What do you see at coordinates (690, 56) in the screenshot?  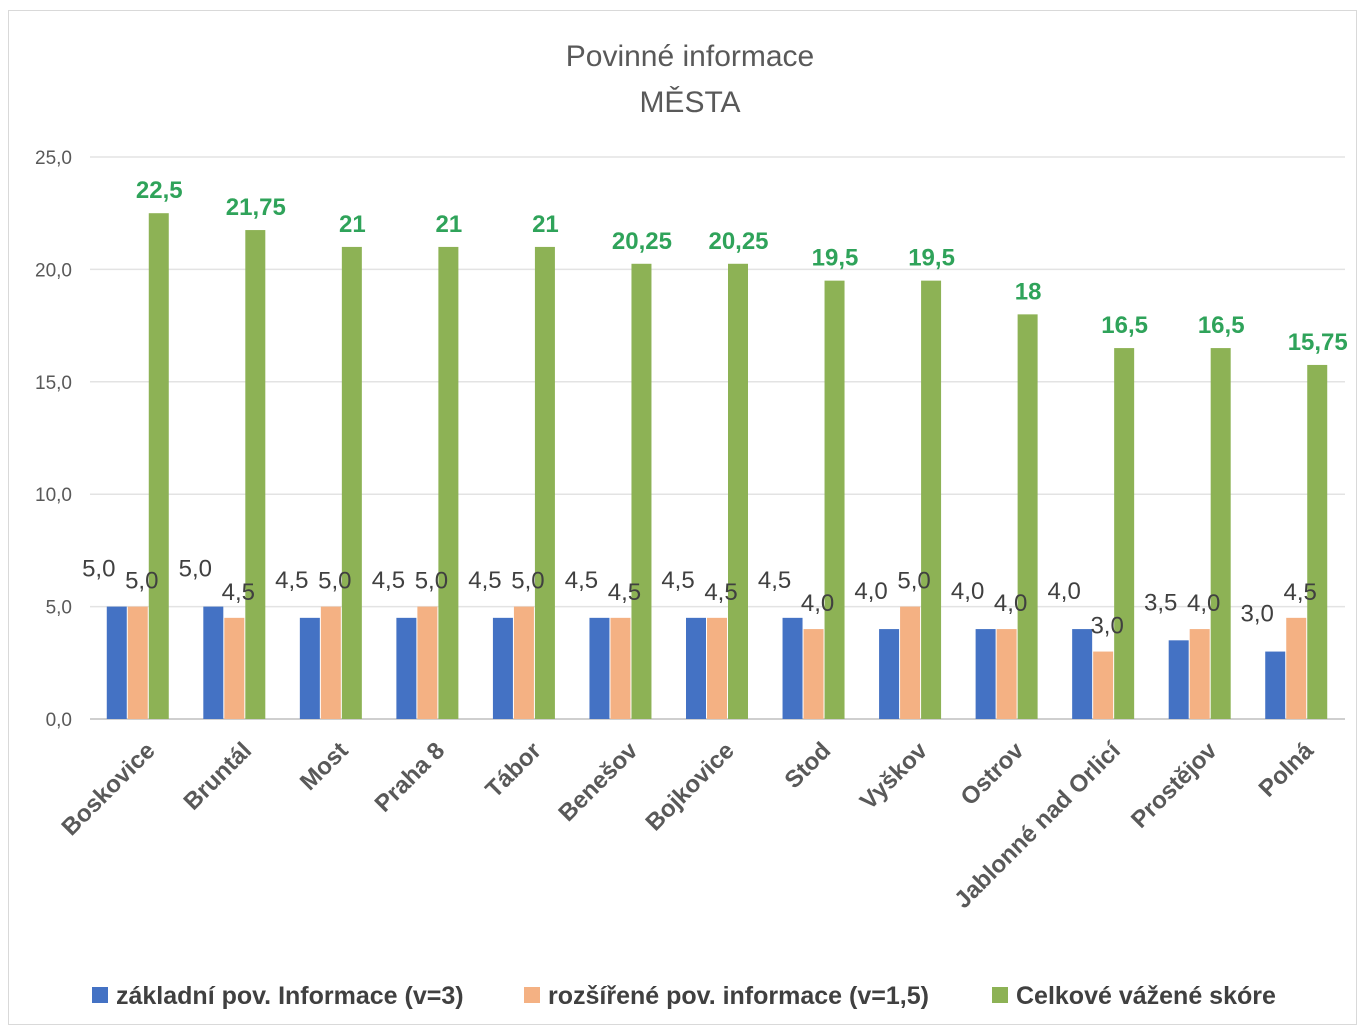 I see `chart-title: Povinné informace` at bounding box center [690, 56].